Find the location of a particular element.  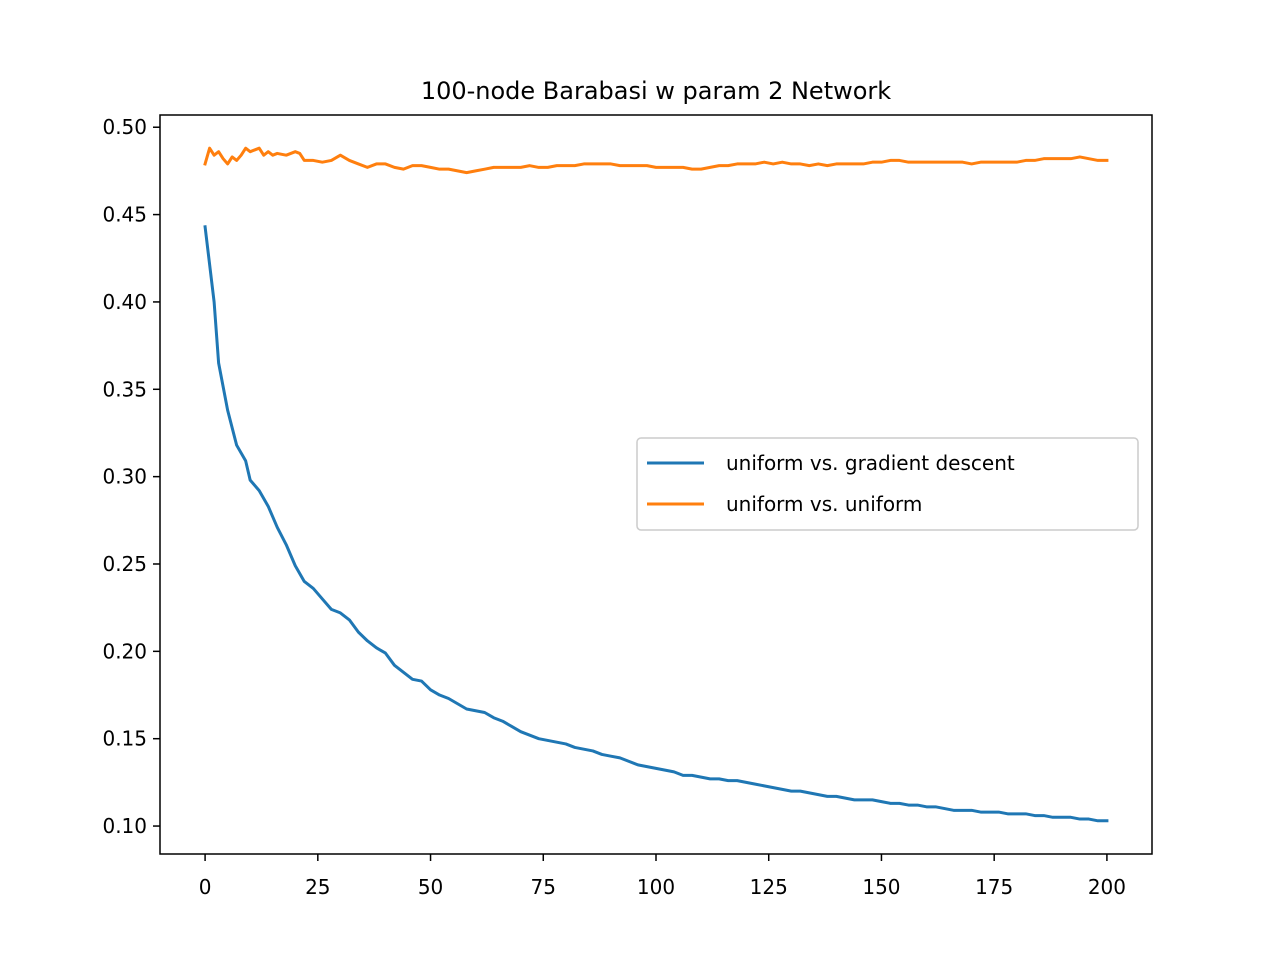

y-tick-label: 0.35 is located at coordinates (124, 389).